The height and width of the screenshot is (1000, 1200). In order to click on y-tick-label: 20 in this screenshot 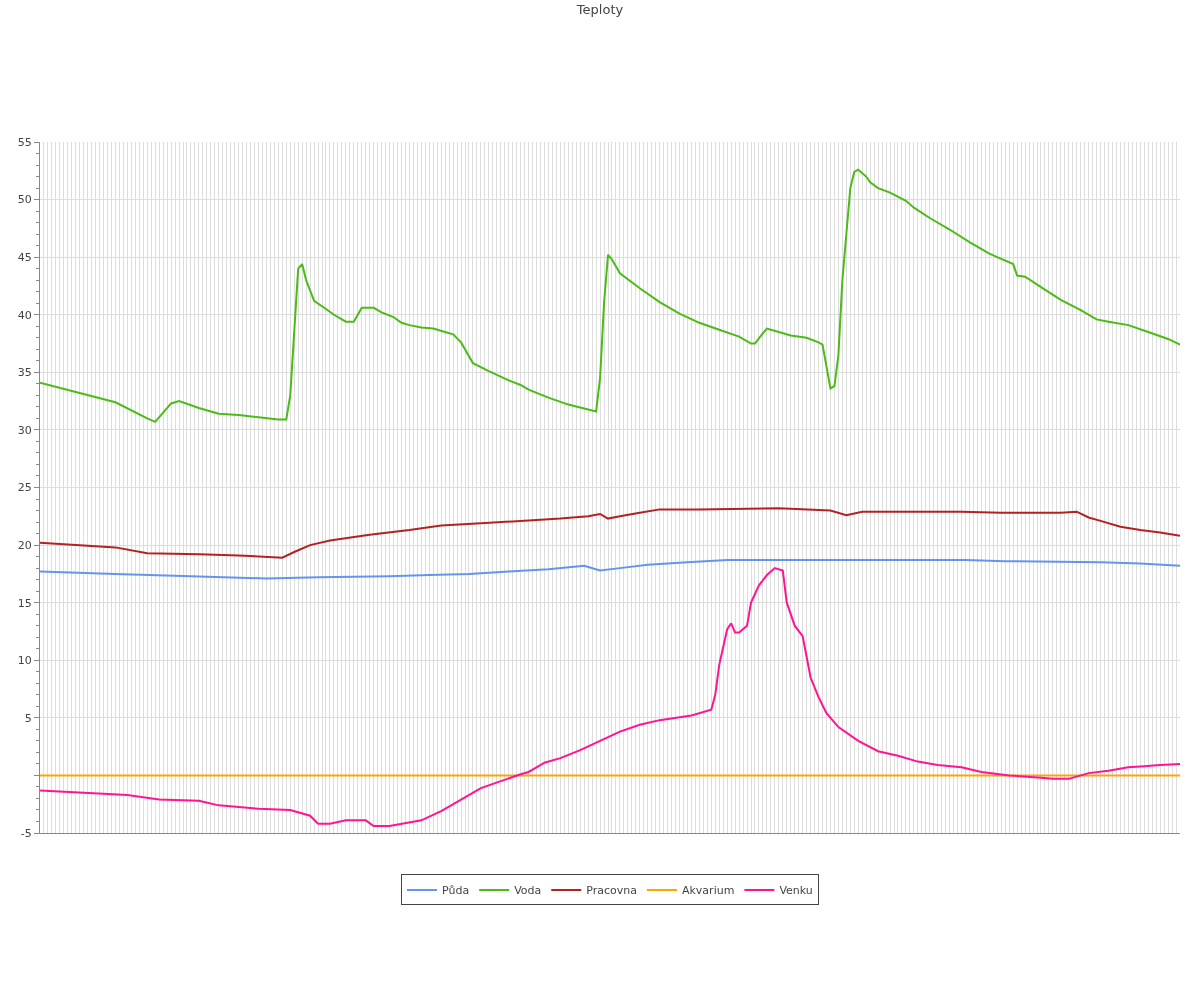, I will do `click(24, 545)`.